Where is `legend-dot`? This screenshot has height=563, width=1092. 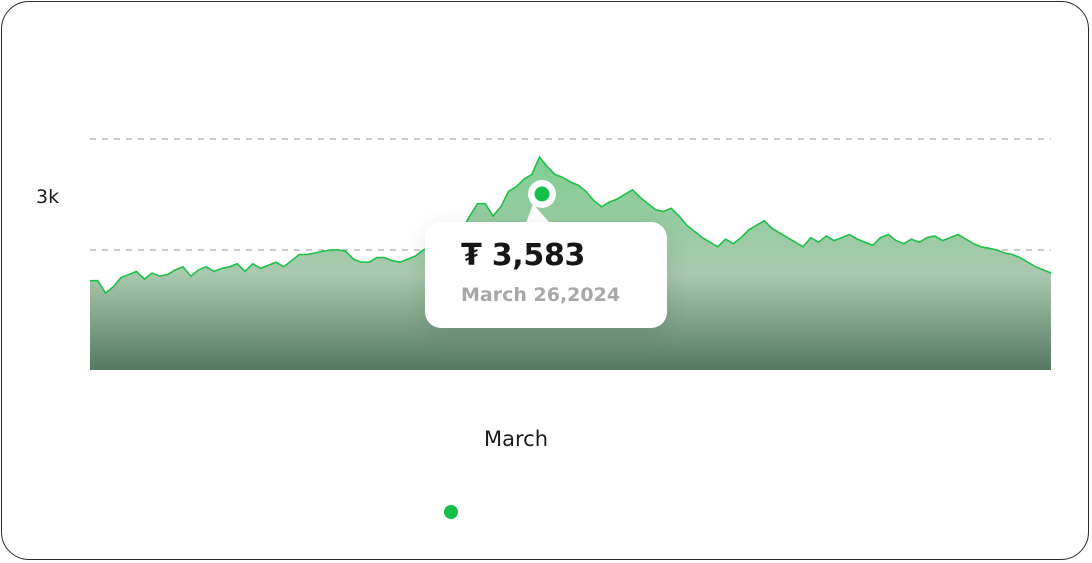 legend-dot is located at coordinates (451, 512).